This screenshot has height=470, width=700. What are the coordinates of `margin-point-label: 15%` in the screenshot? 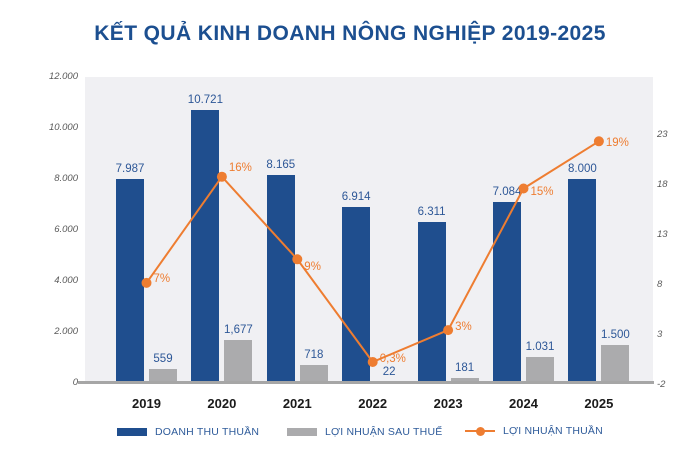 It's located at (542, 191).